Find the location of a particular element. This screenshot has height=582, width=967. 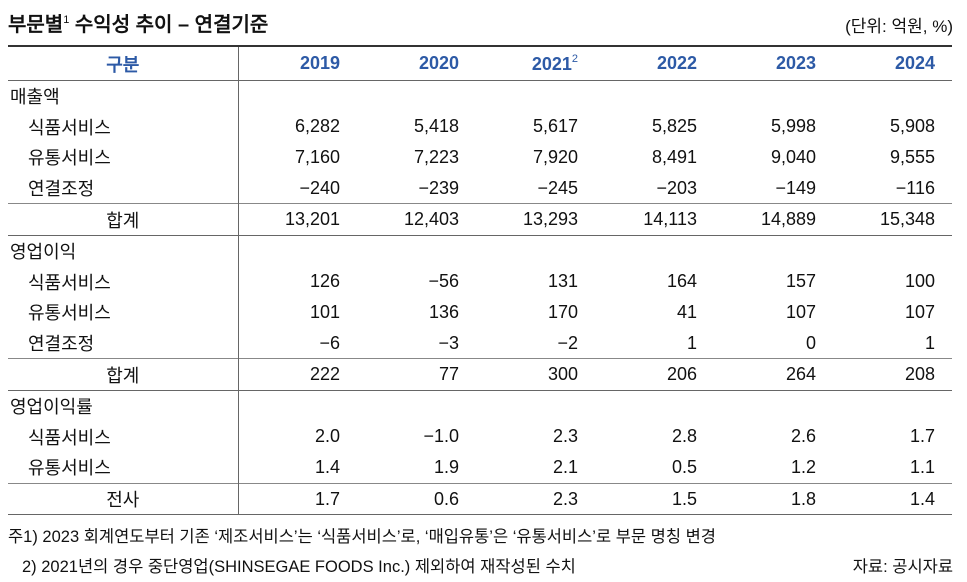

column-header: 2019 is located at coordinates (297, 63).